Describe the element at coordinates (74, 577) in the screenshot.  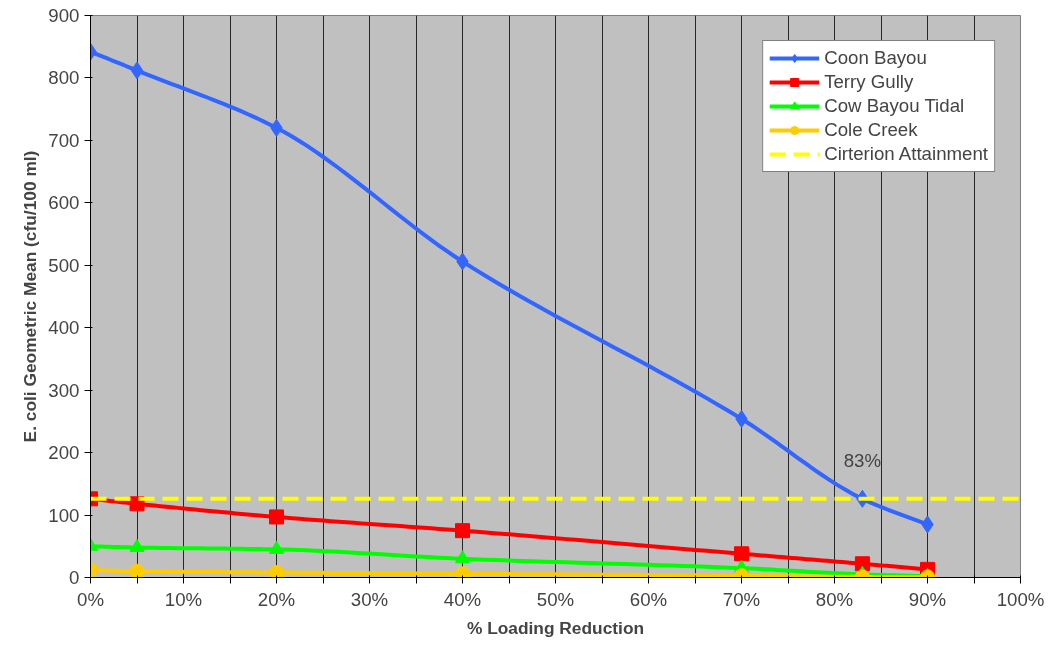
I see `y-tick-label: 0` at that location.